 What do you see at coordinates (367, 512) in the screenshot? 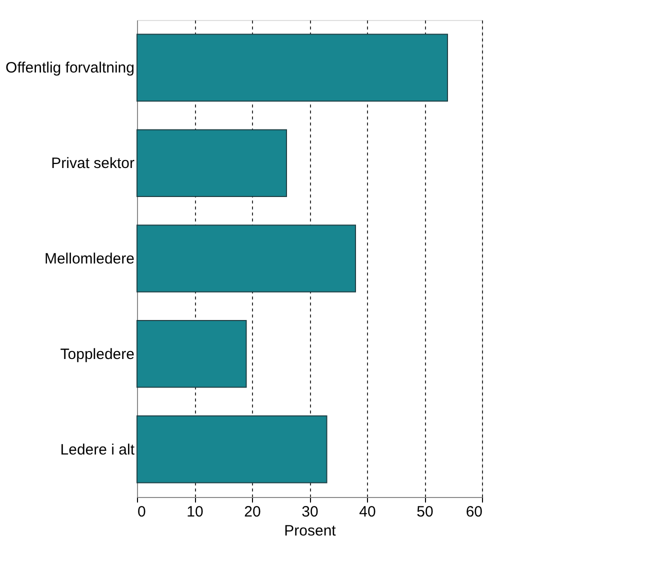
I see `x-tick-label: 40` at bounding box center [367, 512].